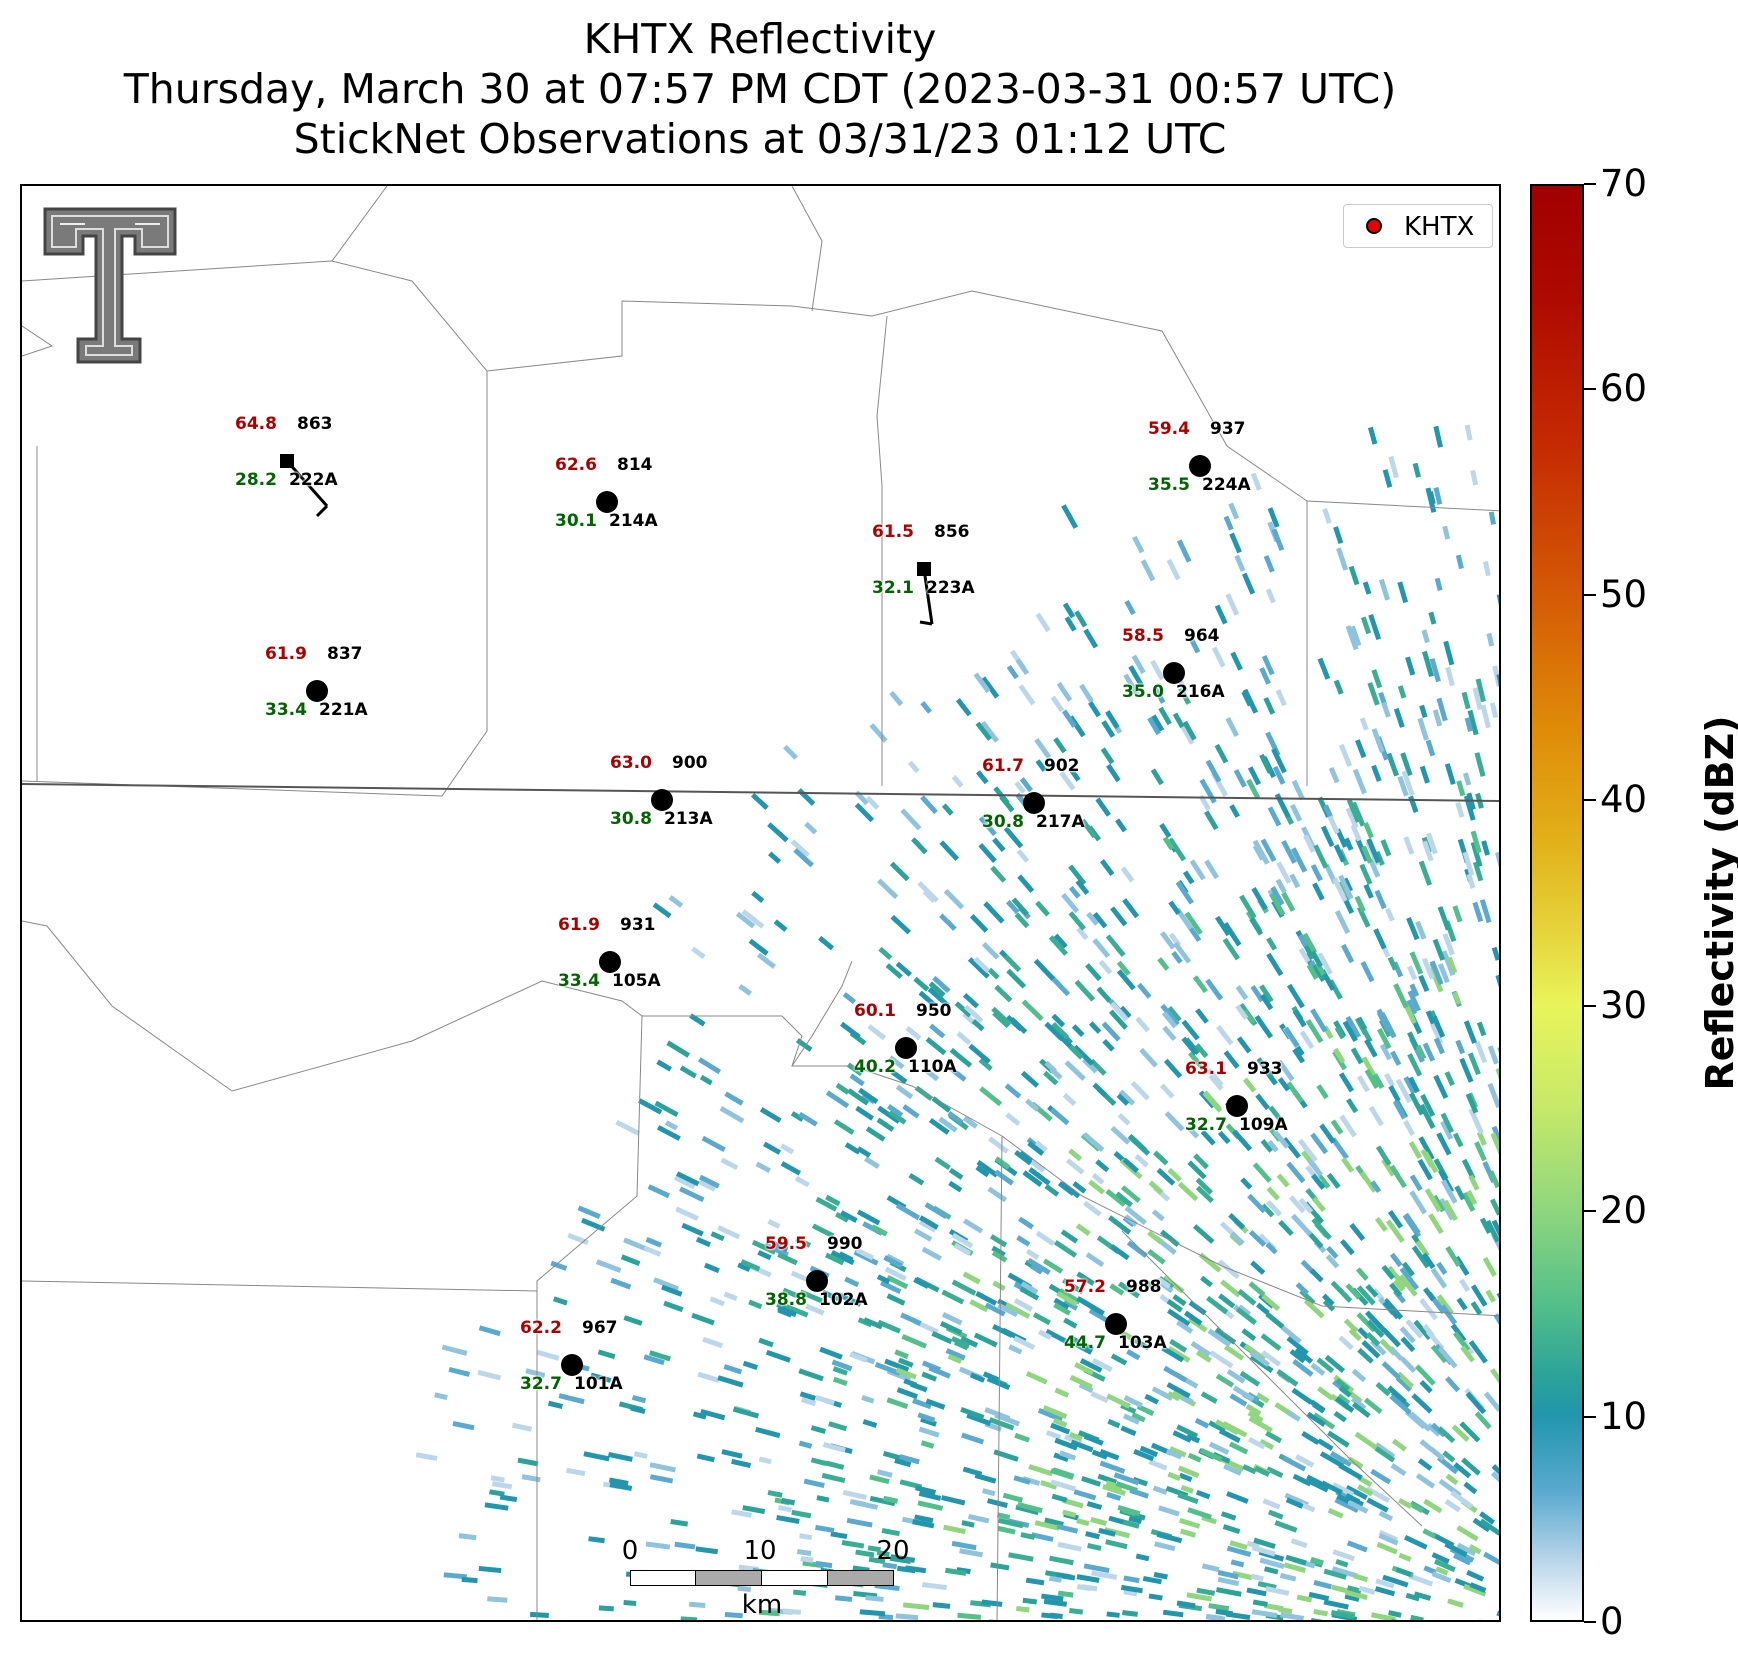 The height and width of the screenshot is (1662, 1738). I want to click on station-dewpoint: 32.1, so click(893, 588).